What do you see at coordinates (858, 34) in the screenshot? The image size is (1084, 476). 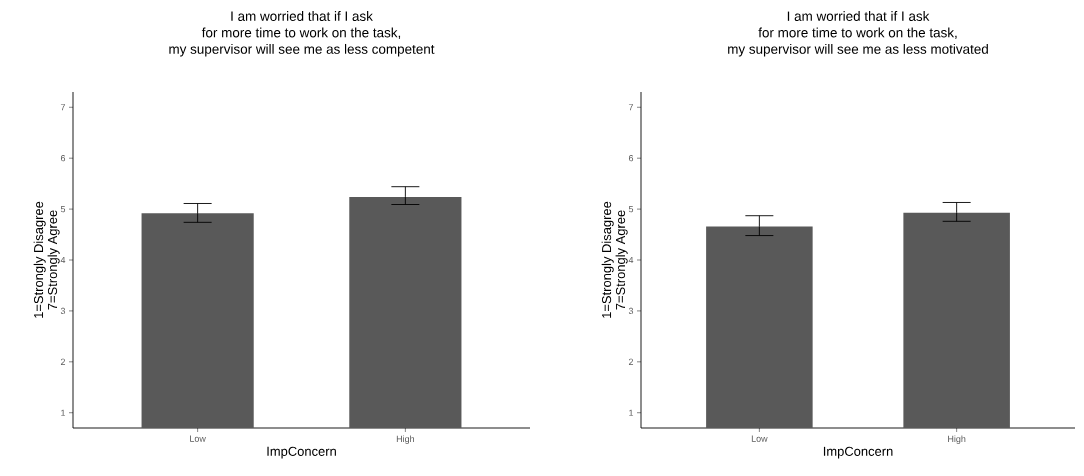 I see `chart-title: I am worried that if I ask for more time to work on the task, my supervisor will see me as less motivated` at bounding box center [858, 34].